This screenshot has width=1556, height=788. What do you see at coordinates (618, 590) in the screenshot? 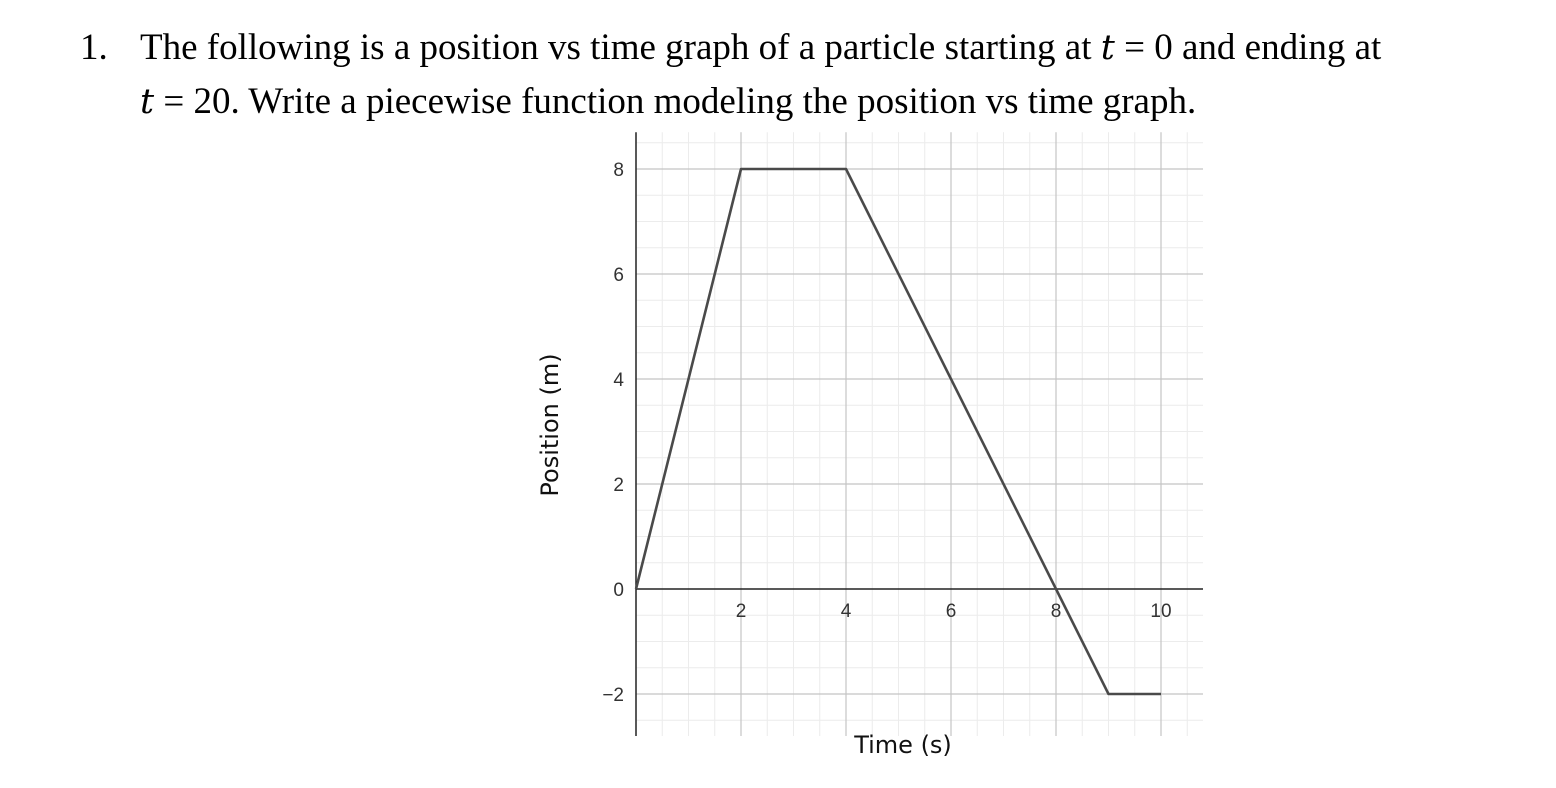
I see `y-tick-label: 0` at bounding box center [618, 590].